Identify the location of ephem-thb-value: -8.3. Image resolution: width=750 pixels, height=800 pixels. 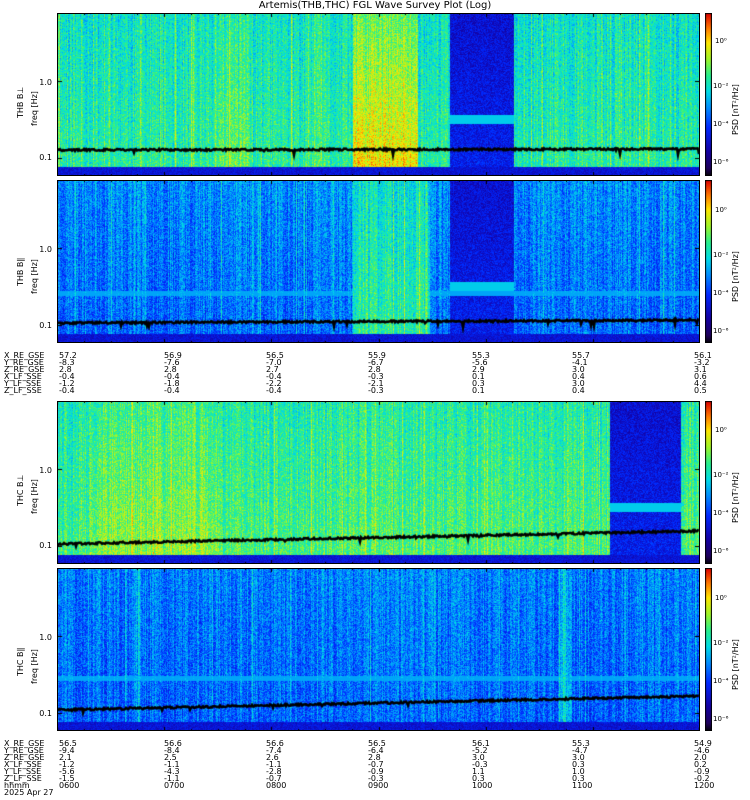
(67, 362).